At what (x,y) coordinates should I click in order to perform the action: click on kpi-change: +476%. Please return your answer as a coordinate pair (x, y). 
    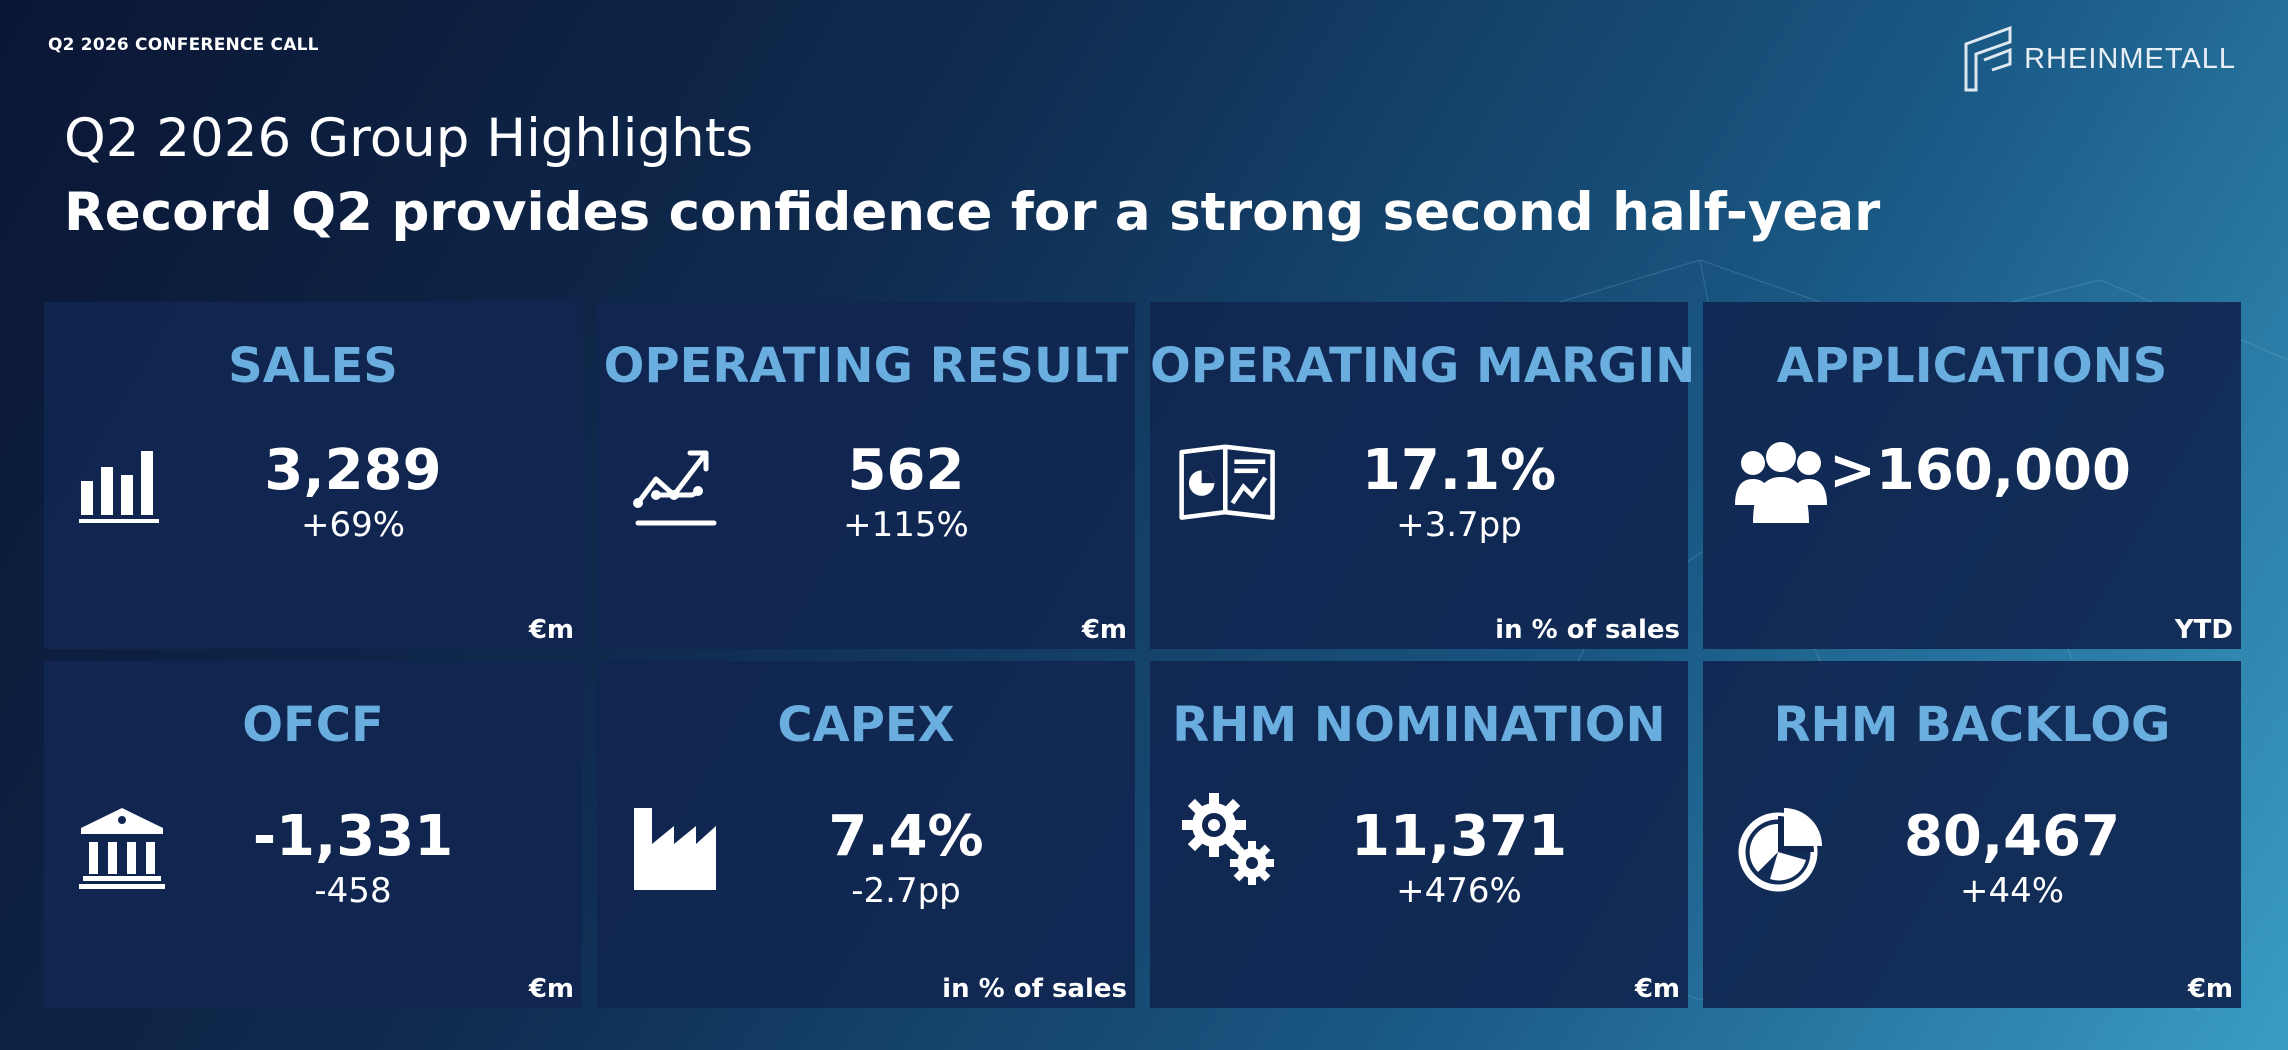
    Looking at the image, I should click on (1459, 891).